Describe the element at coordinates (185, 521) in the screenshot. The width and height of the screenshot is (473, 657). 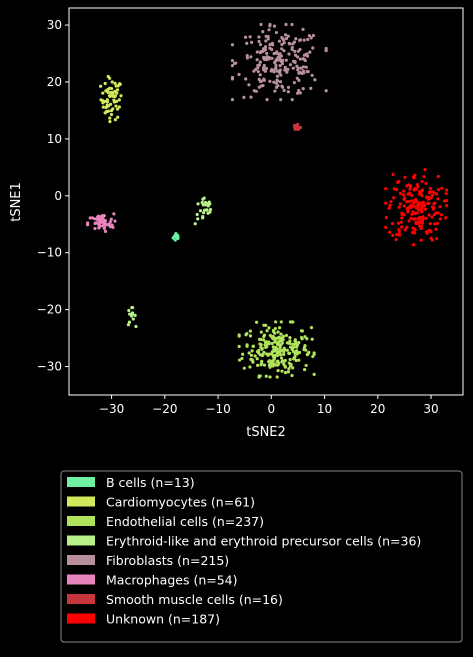
I see `legend-label: Endothelial cells (n=237)` at that location.